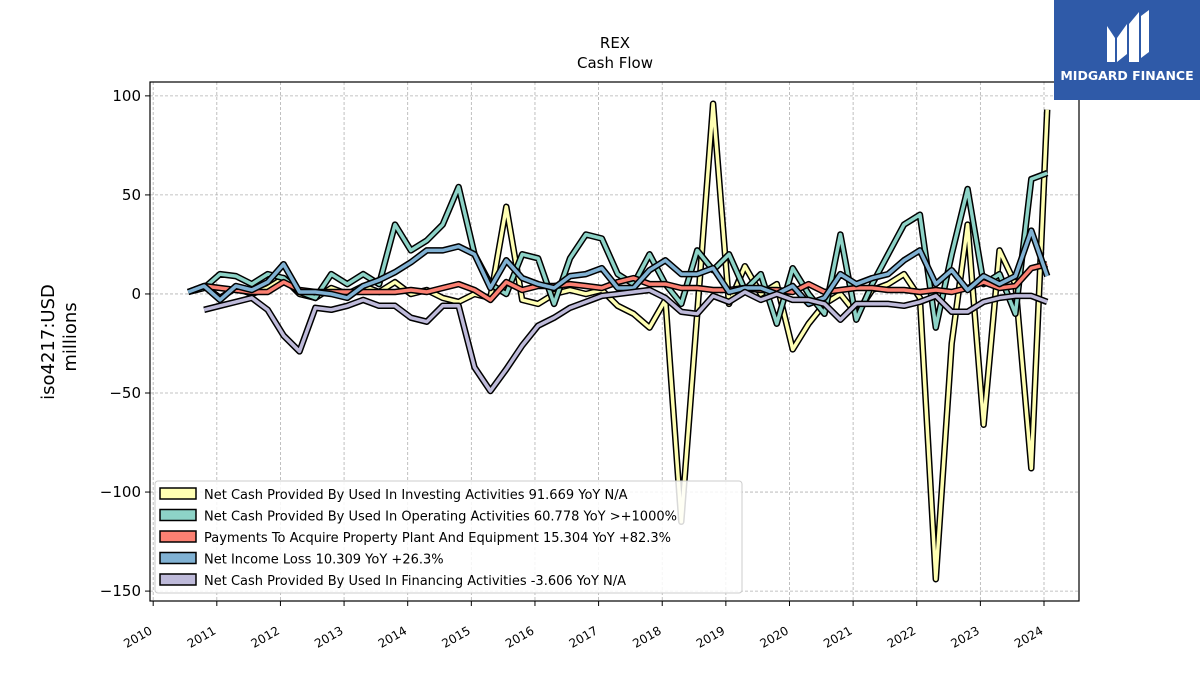  I want to click on legend-label: Net Income Loss 10.309 YoY +26.3%, so click(324, 560).